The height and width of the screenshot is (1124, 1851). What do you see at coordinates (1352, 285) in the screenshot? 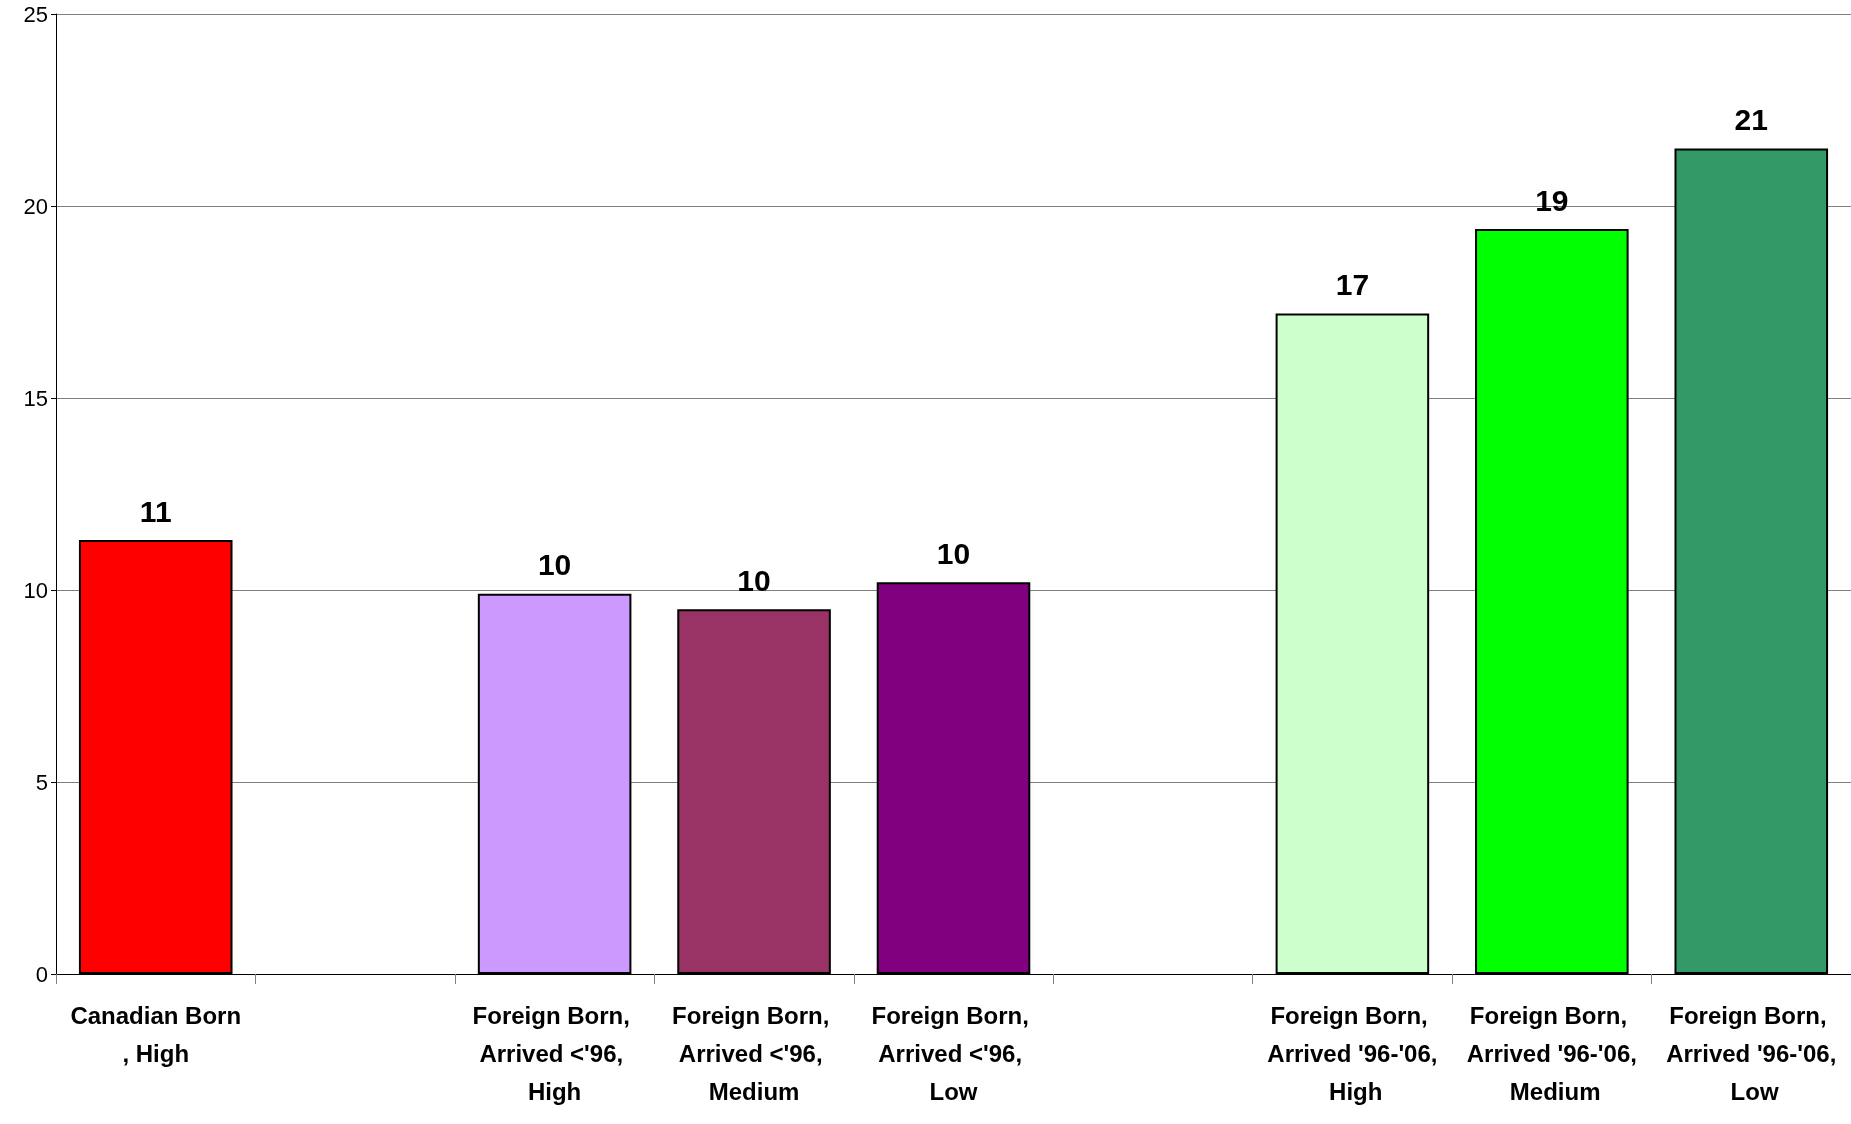
I see `data-label: 17` at bounding box center [1352, 285].